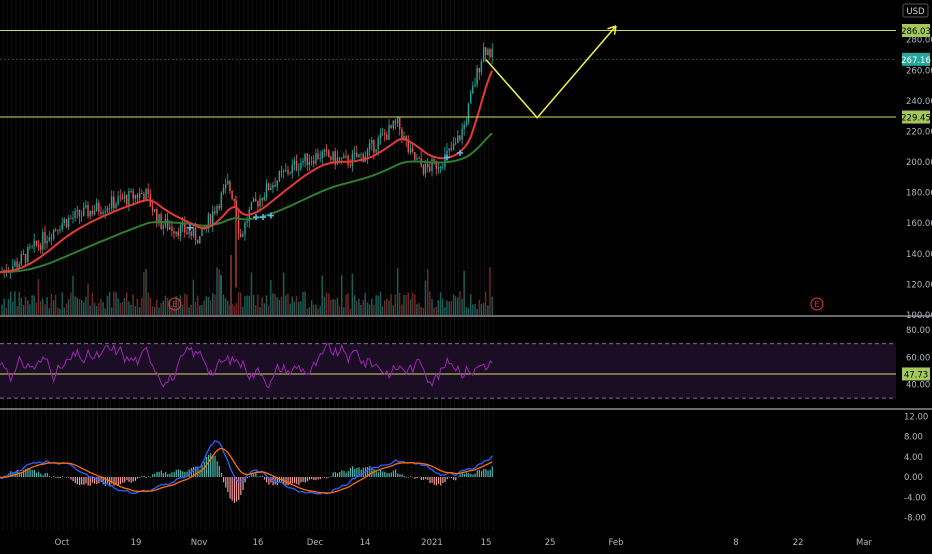 This screenshot has height=554, width=932. Describe the element at coordinates (246, 471) in the screenshot. I see `macd-pane` at that location.